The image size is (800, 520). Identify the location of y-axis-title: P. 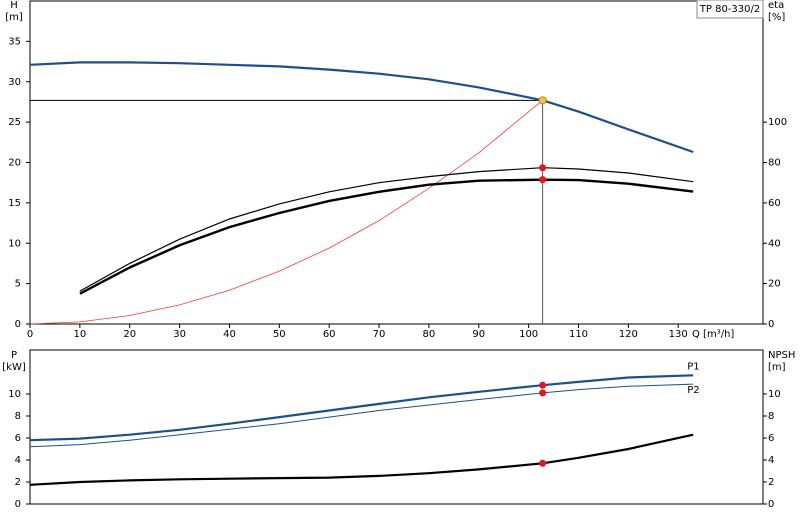
(14, 355).